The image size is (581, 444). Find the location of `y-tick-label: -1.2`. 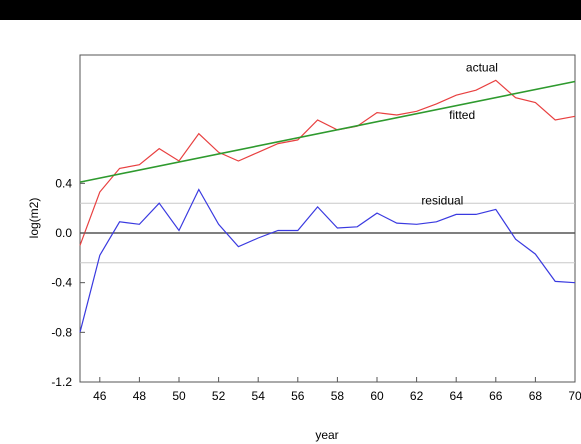

y-tick-label: -1.2 is located at coordinates (61, 382).